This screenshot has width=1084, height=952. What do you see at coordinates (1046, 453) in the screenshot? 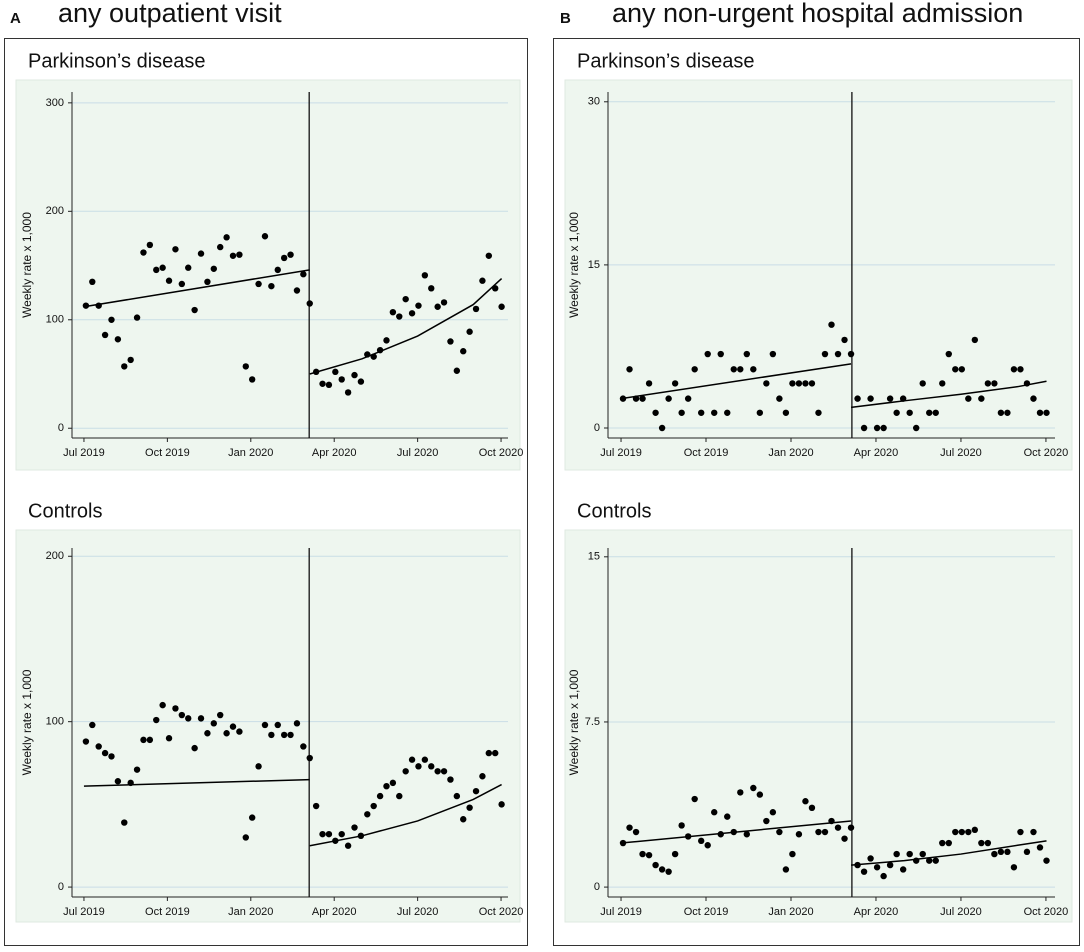
I see `x-tick-label: Oct 2020` at bounding box center [1046, 453].